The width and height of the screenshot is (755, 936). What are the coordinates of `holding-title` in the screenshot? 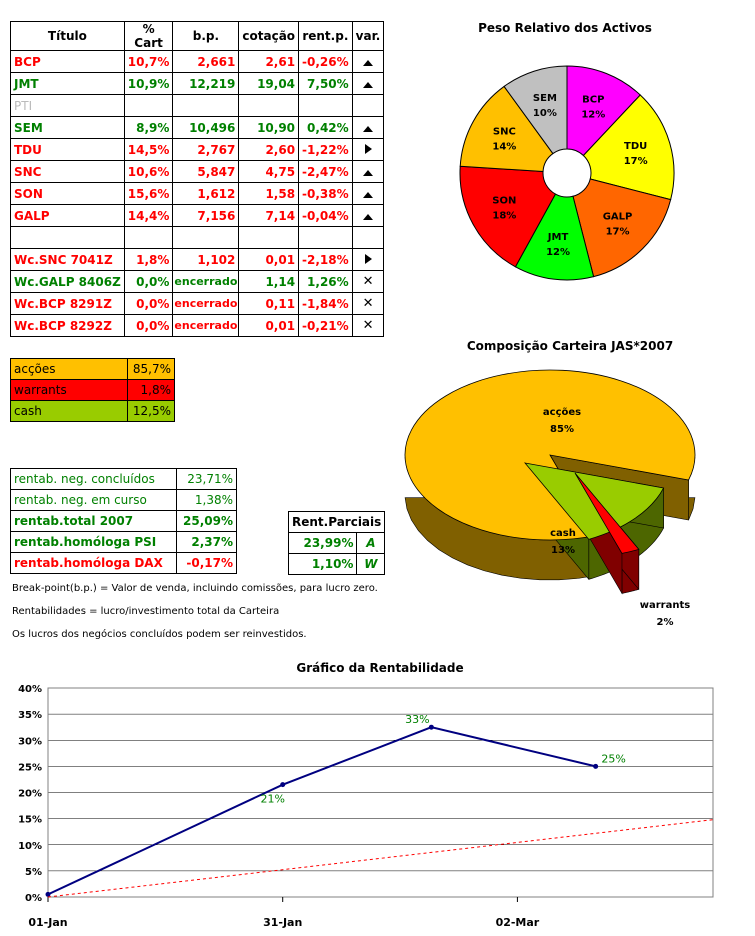 It's located at (67, 237).